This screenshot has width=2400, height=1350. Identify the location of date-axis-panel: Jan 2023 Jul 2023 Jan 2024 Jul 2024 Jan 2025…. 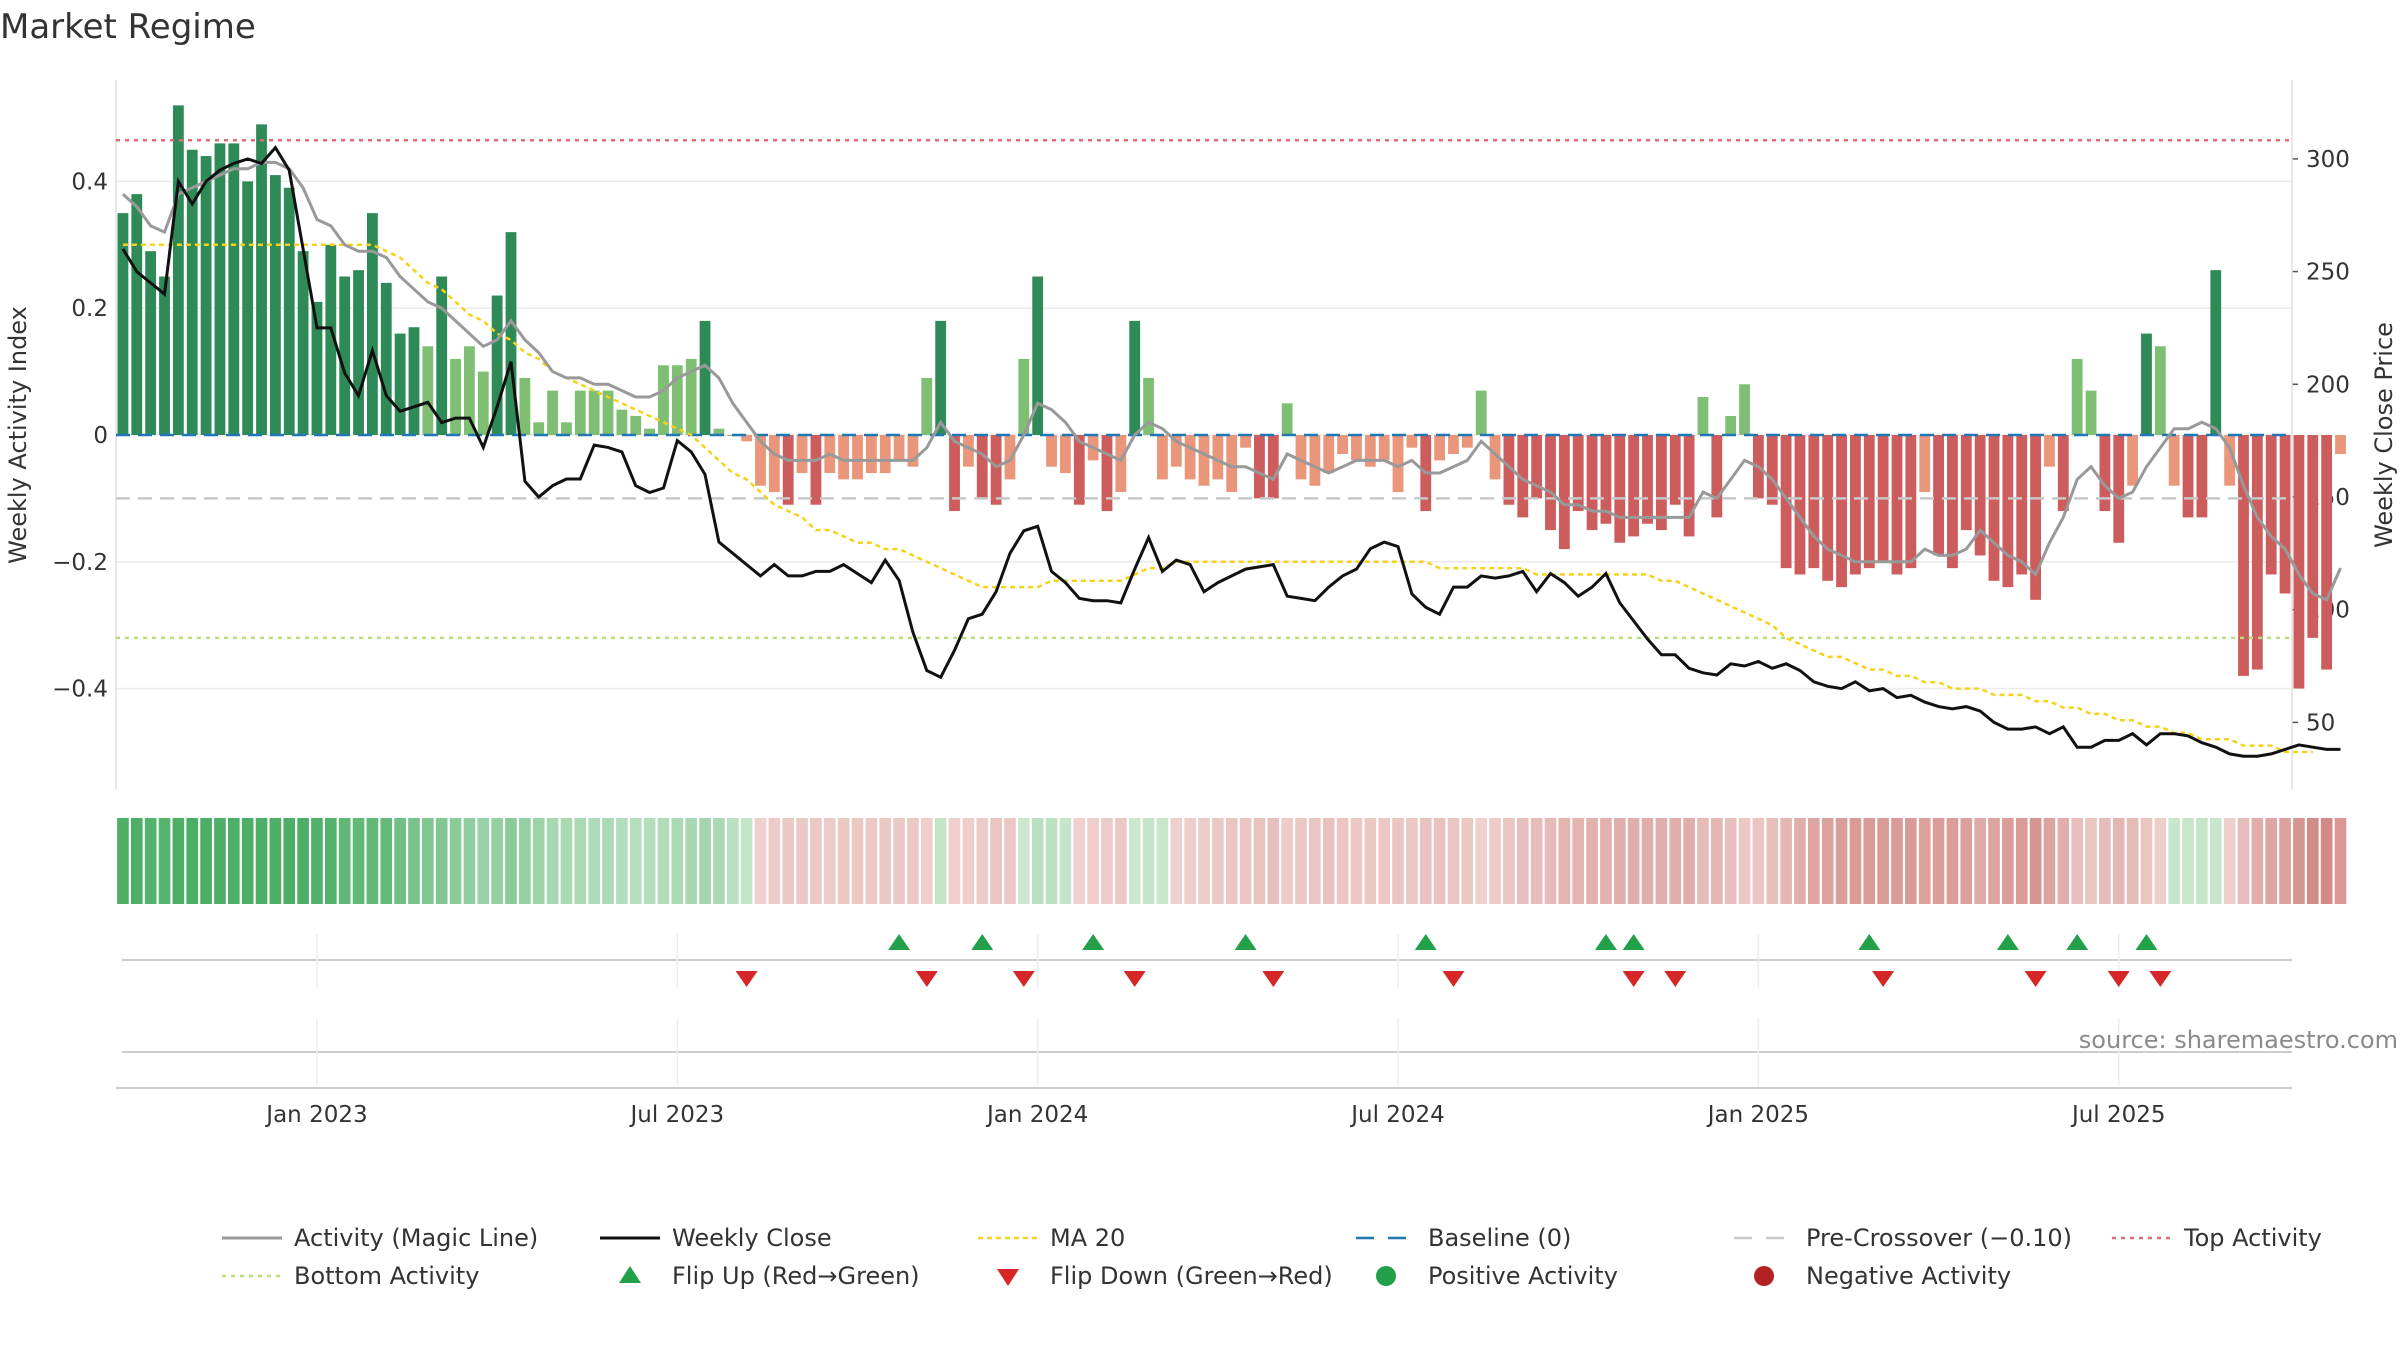
(1204, 1073).